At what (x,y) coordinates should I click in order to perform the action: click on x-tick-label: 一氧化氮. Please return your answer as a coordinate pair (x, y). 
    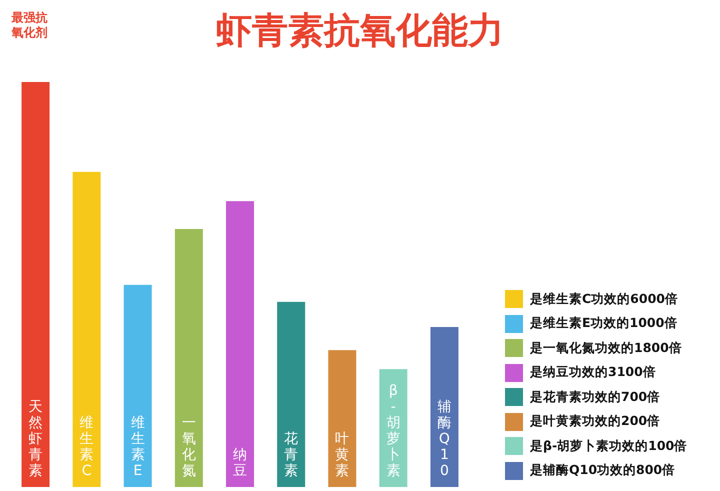
    Looking at the image, I should click on (189, 447).